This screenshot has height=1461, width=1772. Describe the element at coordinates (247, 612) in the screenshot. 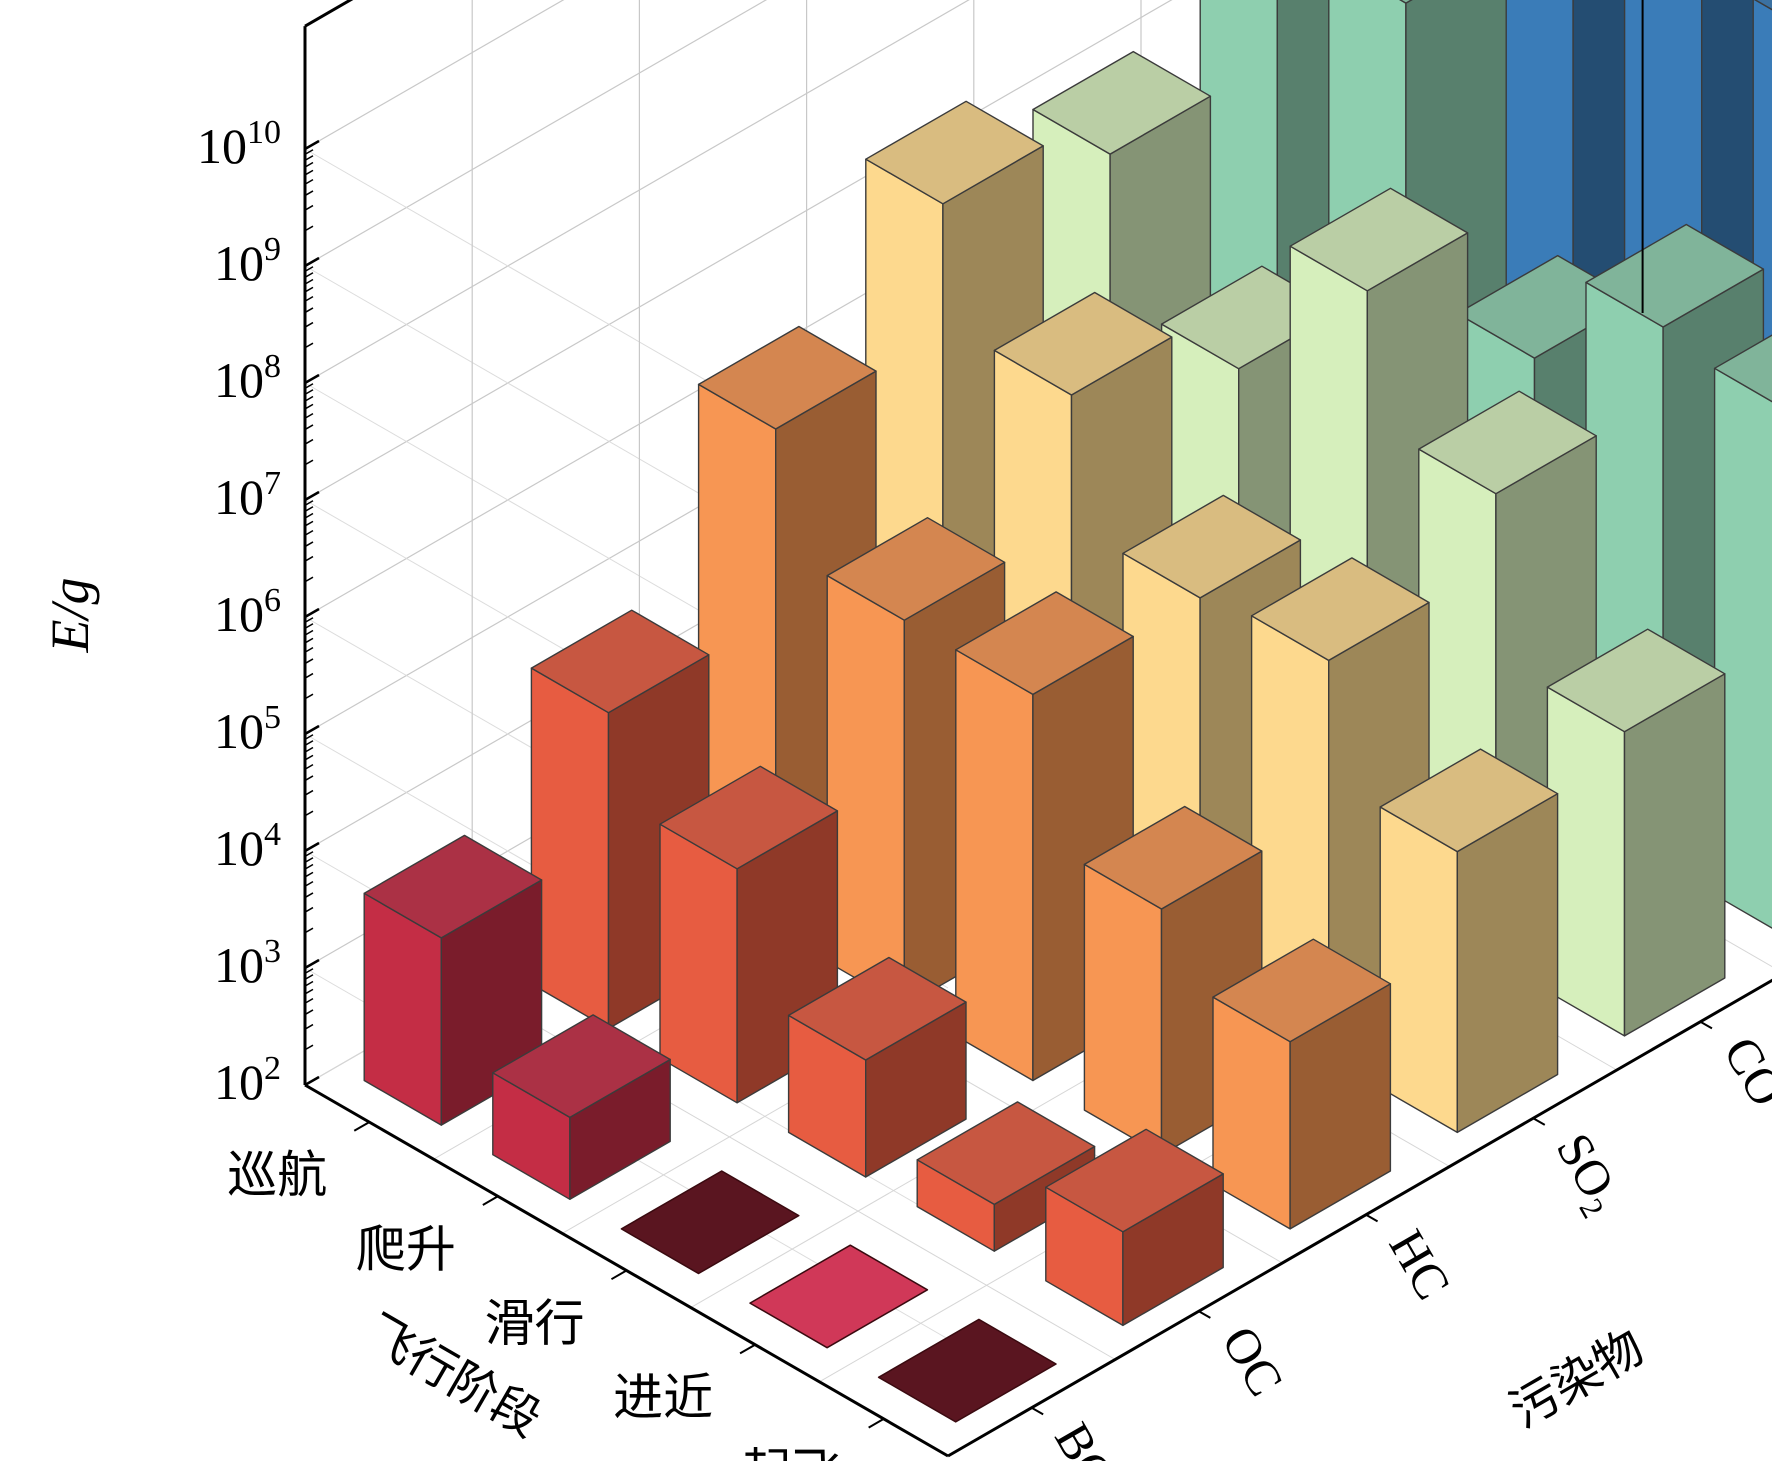

I see `y-tick-label: 10⁶` at that location.